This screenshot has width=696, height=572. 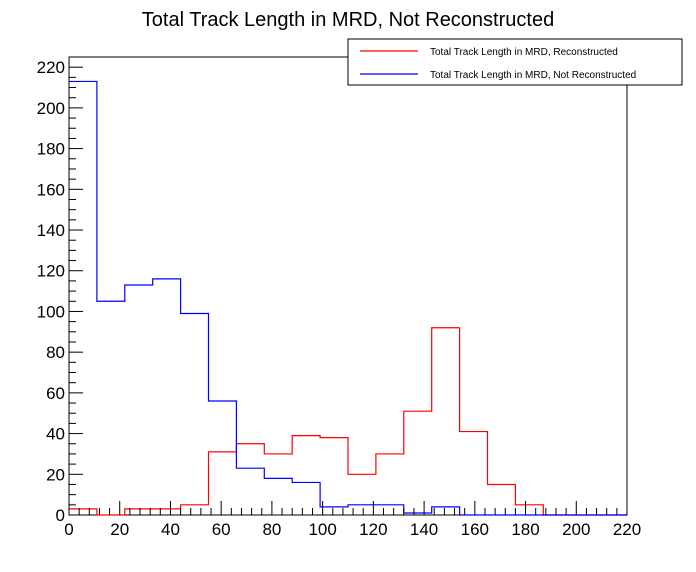 What do you see at coordinates (60, 515) in the screenshot?
I see `y-tick-label: 0` at bounding box center [60, 515].